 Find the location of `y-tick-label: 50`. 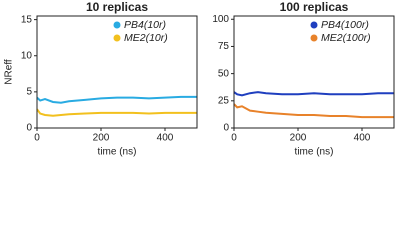

y-tick-label: 50 is located at coordinates (224, 73).